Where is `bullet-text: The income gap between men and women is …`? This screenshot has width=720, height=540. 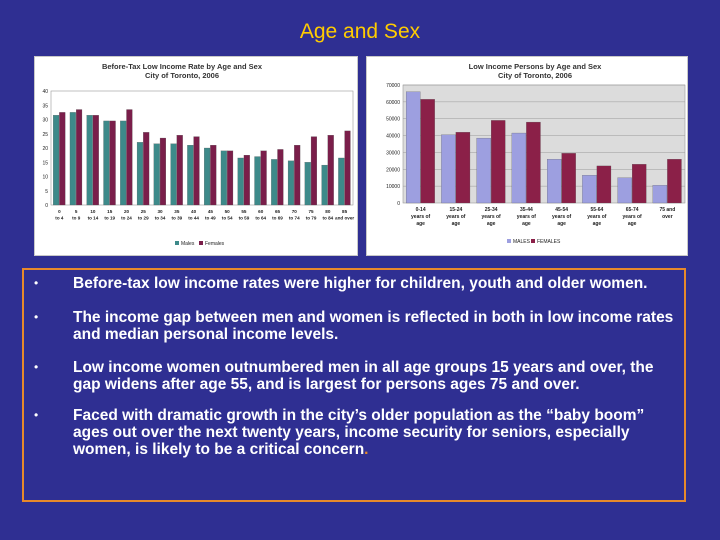 bullet-text: The income gap between men and women is … is located at coordinates (373, 326).